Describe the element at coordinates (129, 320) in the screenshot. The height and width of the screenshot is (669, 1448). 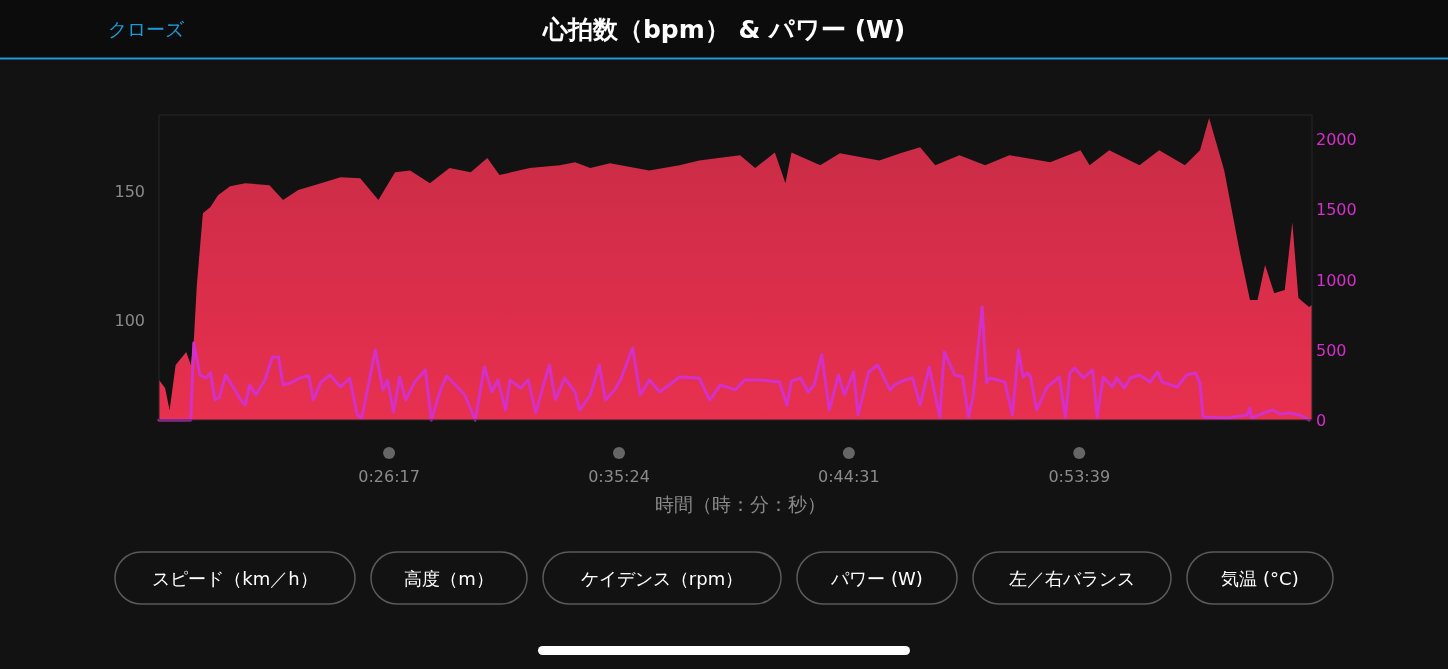
I see `y-tick-label: 100` at that location.